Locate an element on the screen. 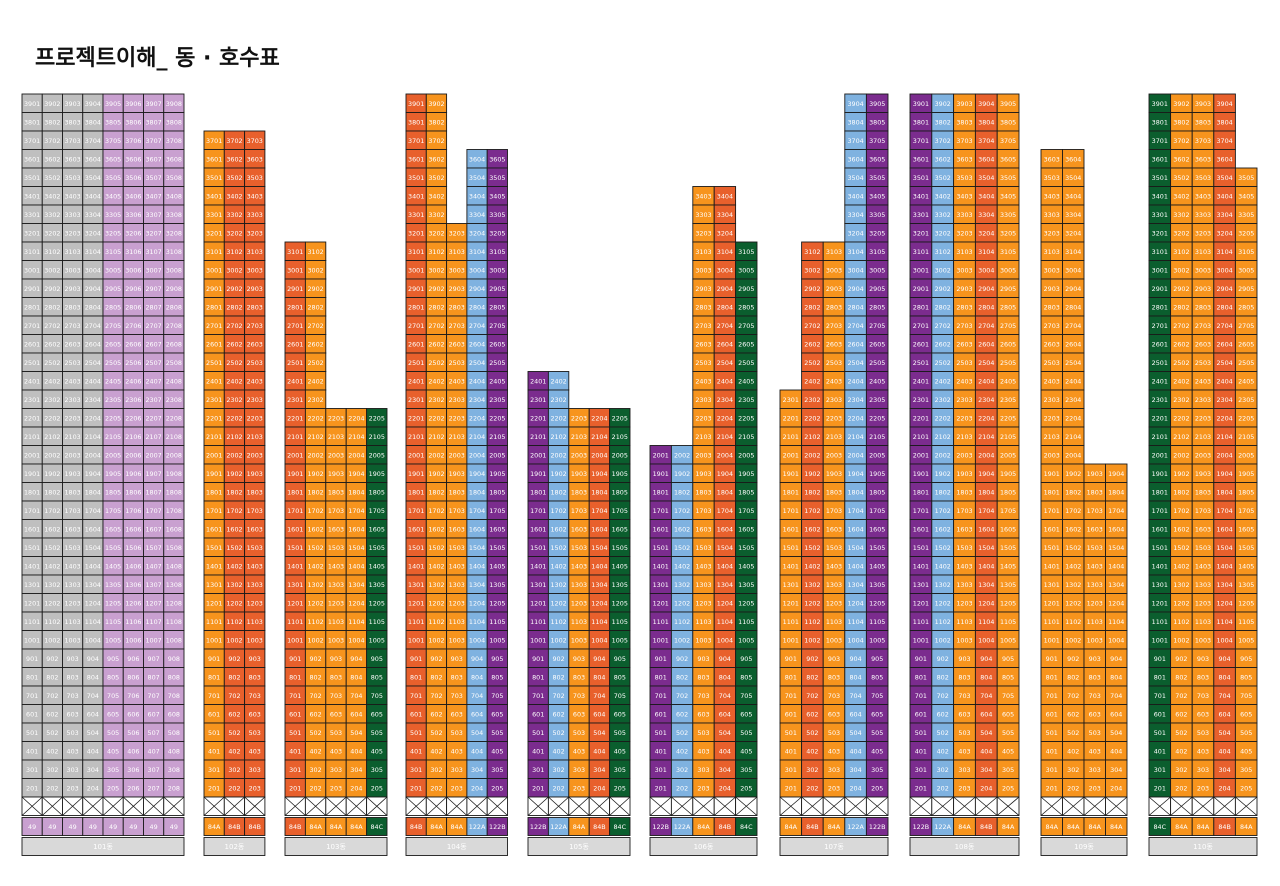 The height and width of the screenshot is (886, 1280). unit-number: 204 is located at coordinates (356, 788).